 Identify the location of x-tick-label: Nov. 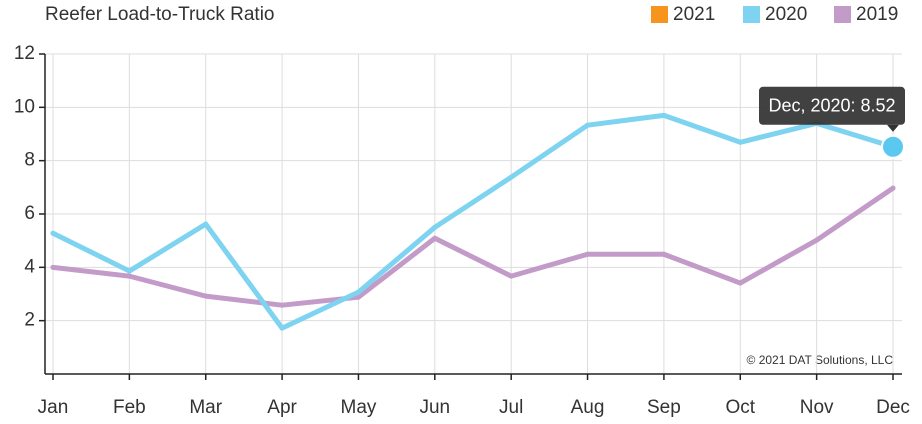
(817, 407).